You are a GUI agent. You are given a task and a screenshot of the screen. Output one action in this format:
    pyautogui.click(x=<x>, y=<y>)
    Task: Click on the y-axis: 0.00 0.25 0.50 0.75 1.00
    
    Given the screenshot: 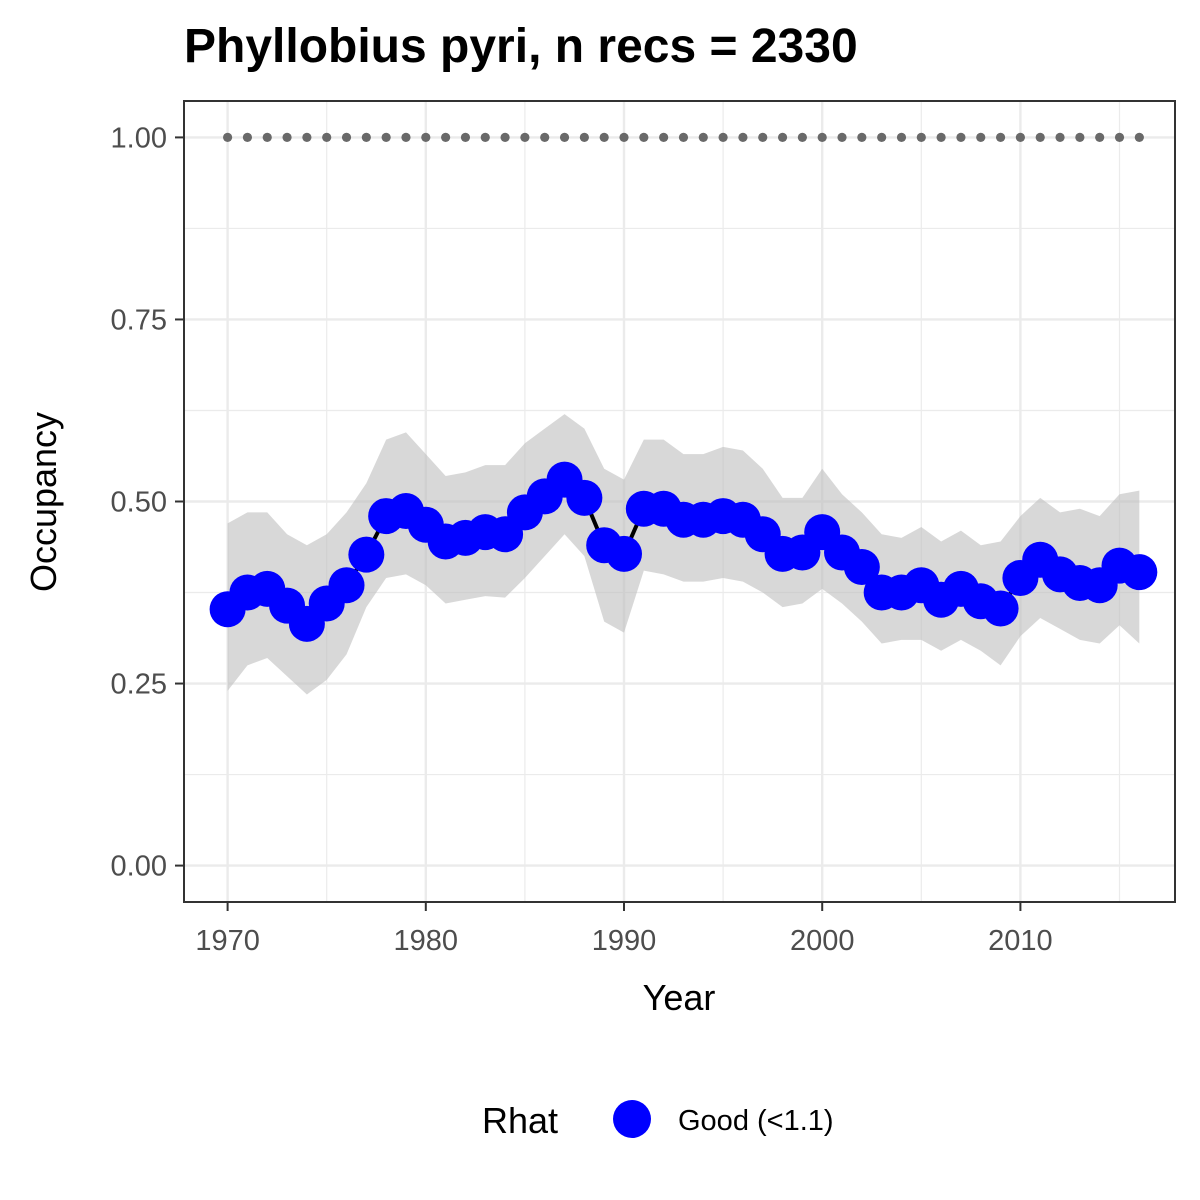 What is the action you would take?
    pyautogui.click(x=147, y=502)
    